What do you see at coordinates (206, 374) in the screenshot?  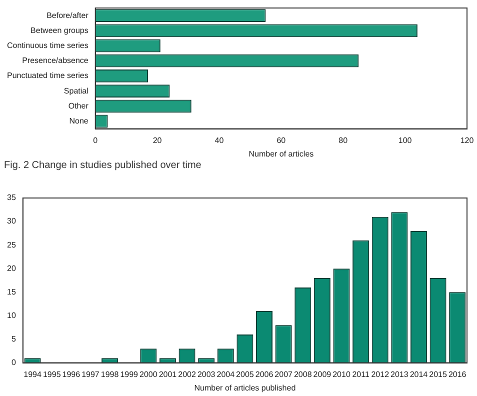 I see `x-tick-label: 2003` at bounding box center [206, 374].